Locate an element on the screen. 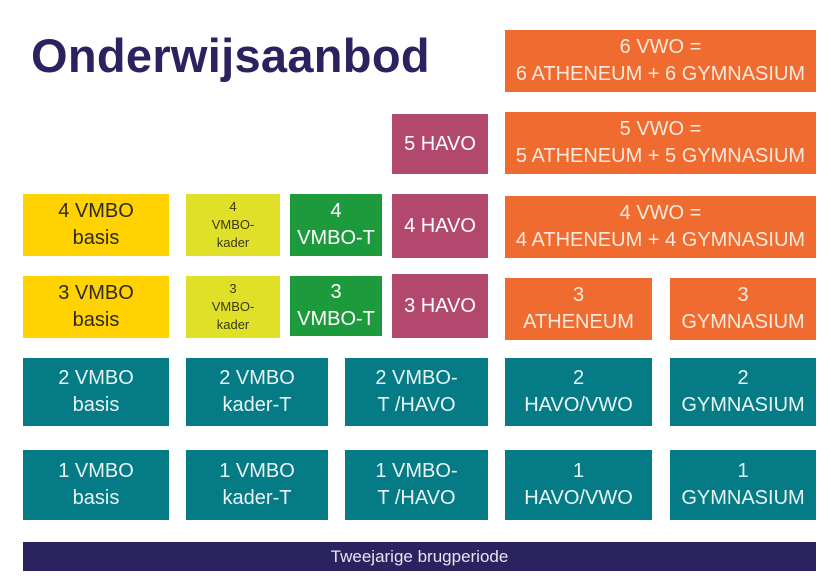 The height and width of the screenshot is (588, 831). box-4-vmbo-t: 4 VMBO-T is located at coordinates (336, 225).